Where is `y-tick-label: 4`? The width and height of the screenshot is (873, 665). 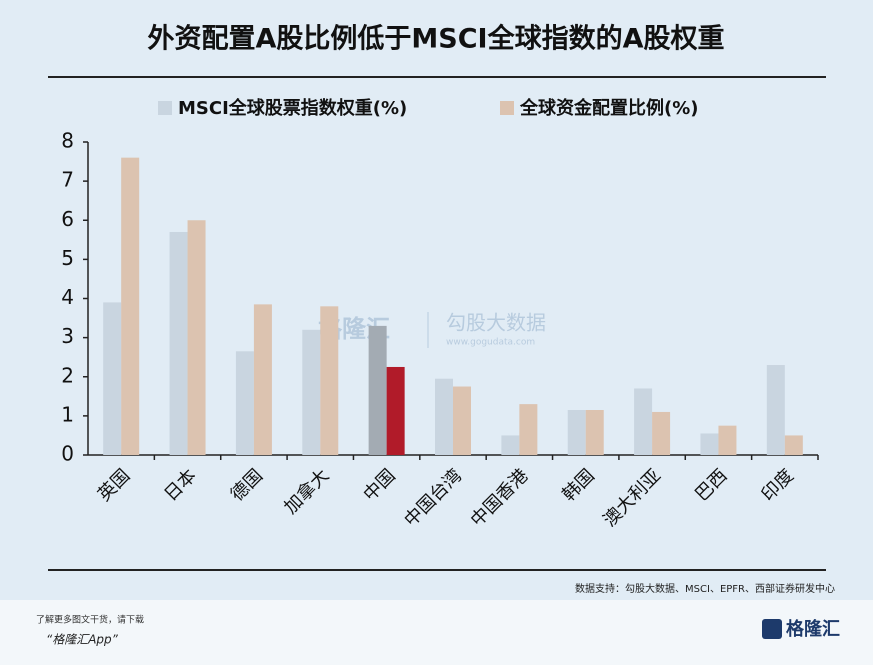 y-tick-label: 4 is located at coordinates (67, 297).